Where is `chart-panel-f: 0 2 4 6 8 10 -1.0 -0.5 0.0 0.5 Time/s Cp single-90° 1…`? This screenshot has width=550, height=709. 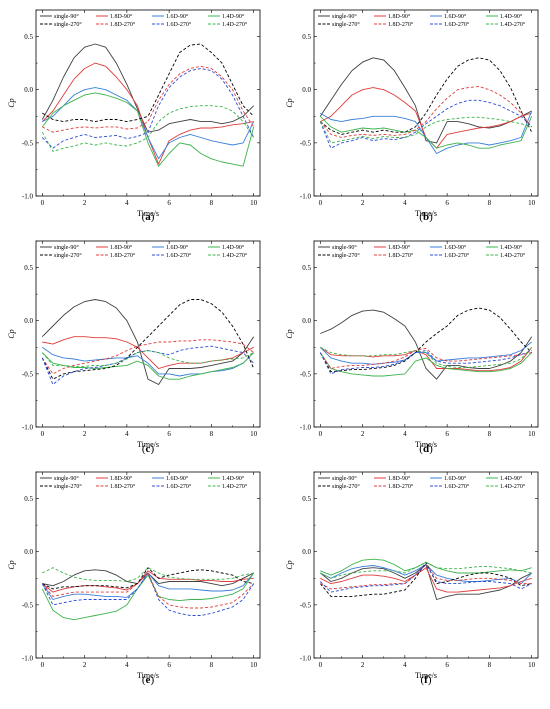 chart-panel-f: 0 2 4 6 8 10 -1.0 -0.5 0.0 0.5 Time/s Cp single-90° 1… is located at coordinates (412, 578).